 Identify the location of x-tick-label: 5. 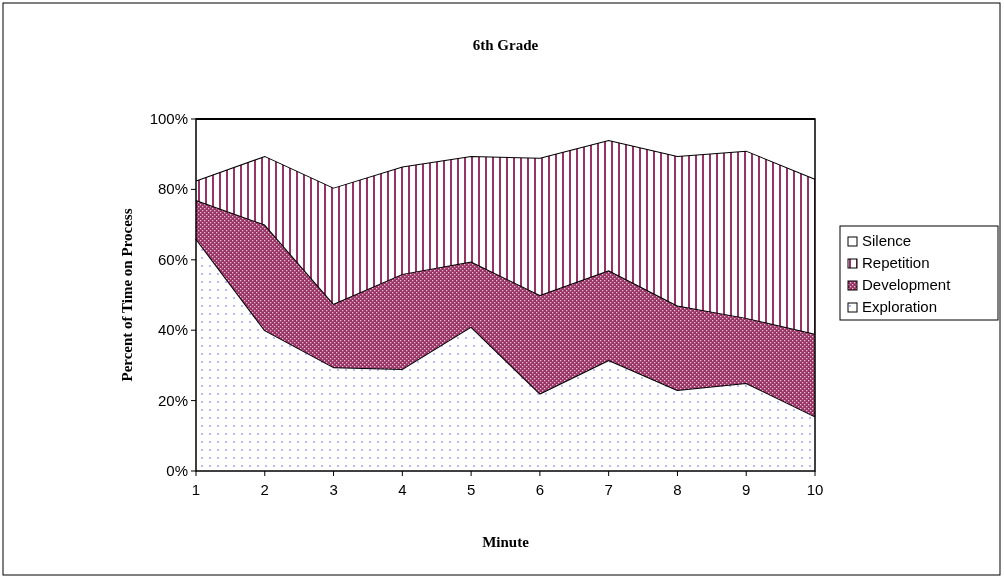
(471, 489).